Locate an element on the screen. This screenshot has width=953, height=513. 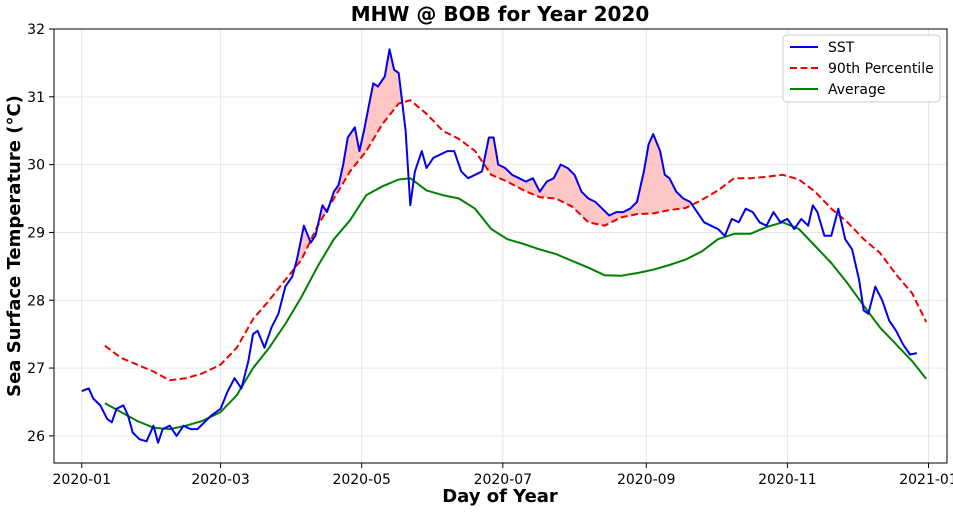
legend: SST 90th Percentile Average is located at coordinates (861, 68).